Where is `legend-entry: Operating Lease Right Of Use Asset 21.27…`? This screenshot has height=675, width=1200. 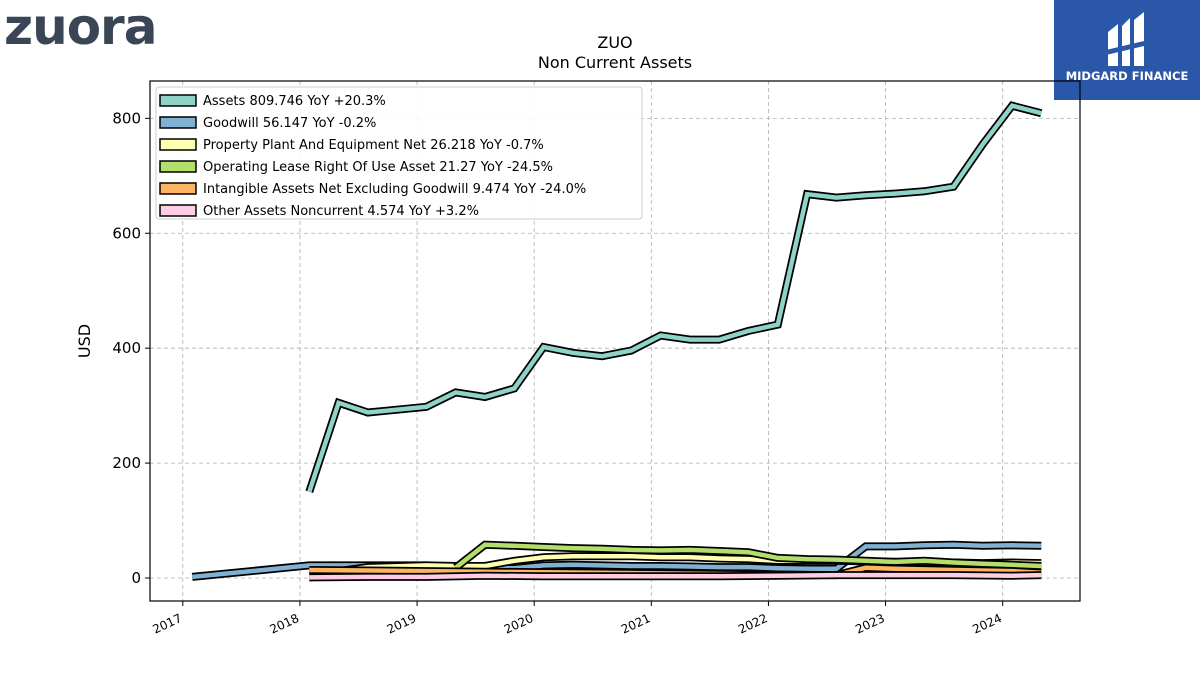
legend-entry: Operating Lease Right Of Use Asset 21.27… is located at coordinates (378, 167).